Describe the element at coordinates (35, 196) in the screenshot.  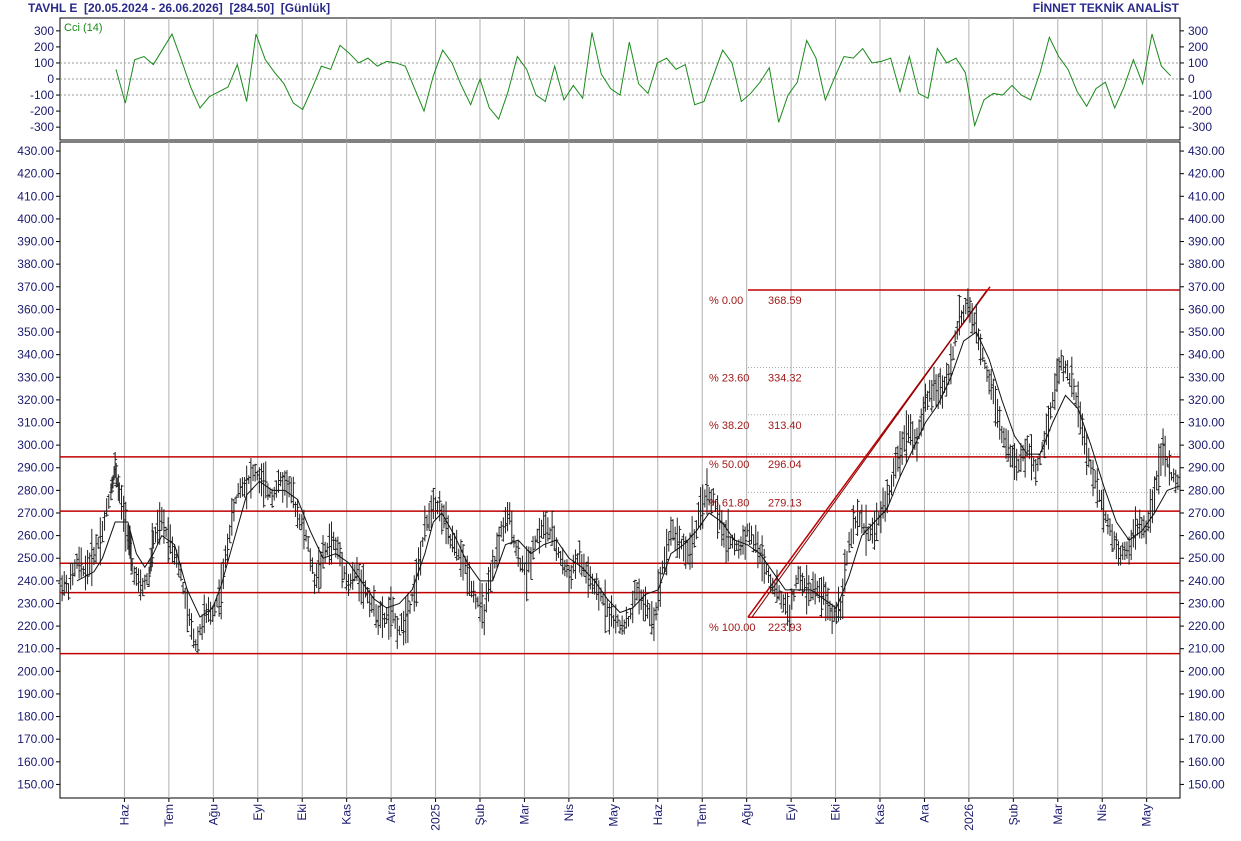
I see `price-left-tick-label: 410.00` at that location.